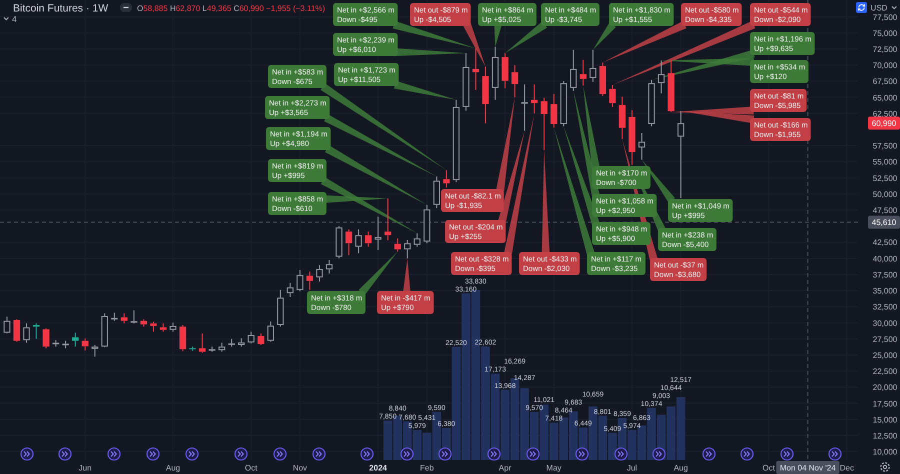  What do you see at coordinates (885, 307) in the screenshot?
I see `y-tick-label: 32,500` at bounding box center [885, 307].